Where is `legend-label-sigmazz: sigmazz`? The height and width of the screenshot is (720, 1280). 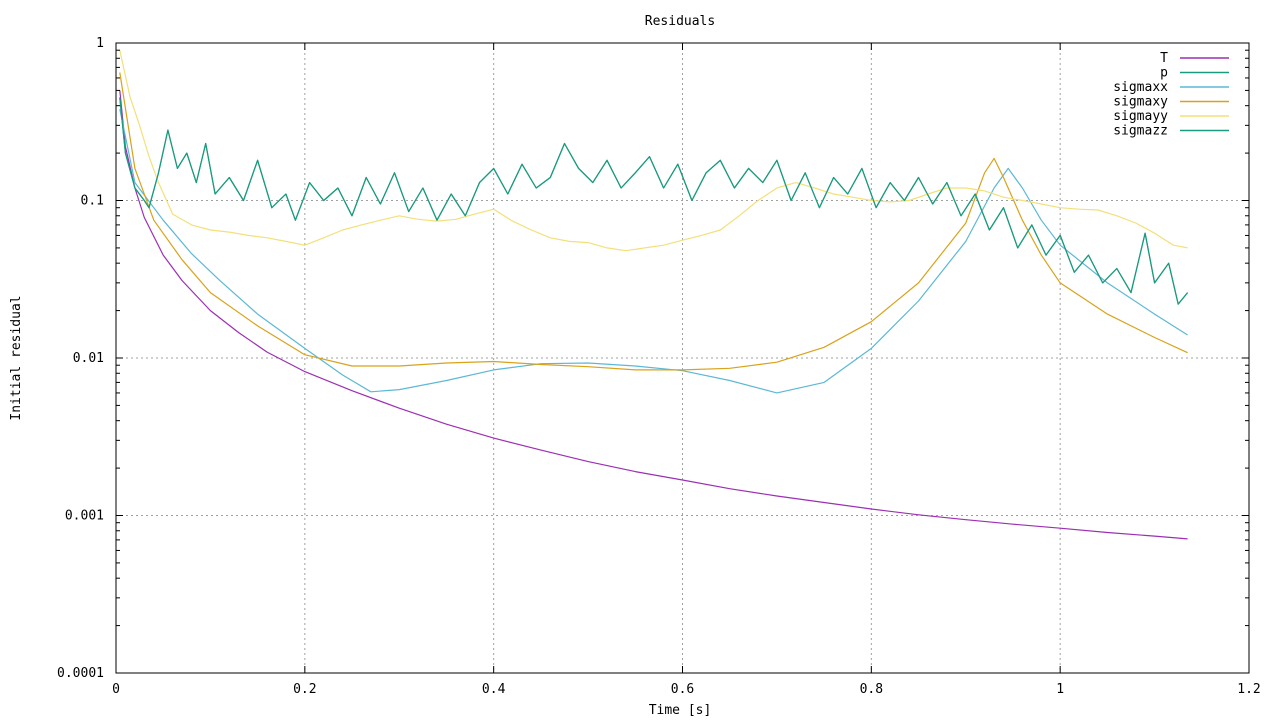
legend-label-sigmazz: sigmazz is located at coordinates (1140, 131).